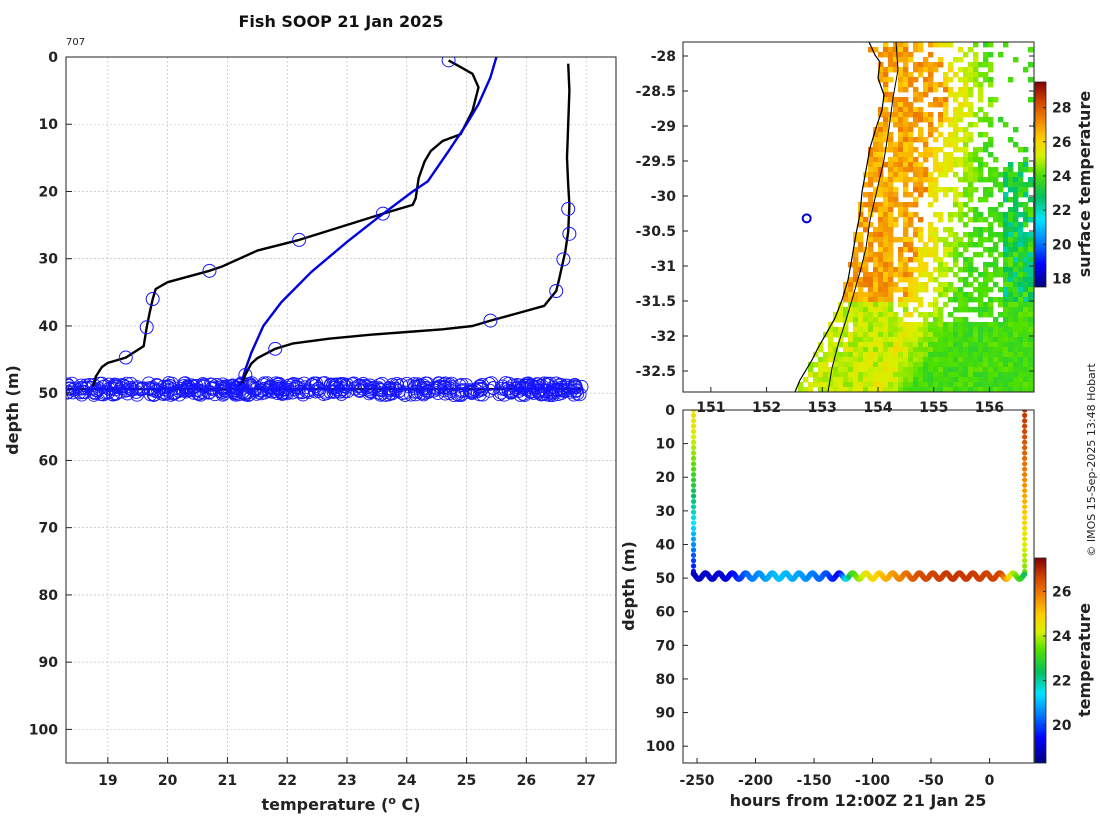  What do you see at coordinates (666, 478) in the screenshot?
I see `section-y-tick-label: 20` at bounding box center [666, 478].